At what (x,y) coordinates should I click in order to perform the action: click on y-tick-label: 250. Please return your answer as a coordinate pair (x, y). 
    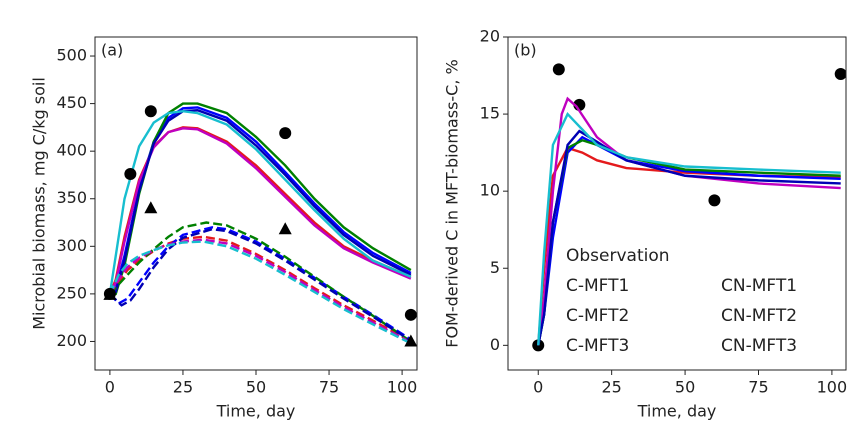
    Looking at the image, I should click on (71, 292).